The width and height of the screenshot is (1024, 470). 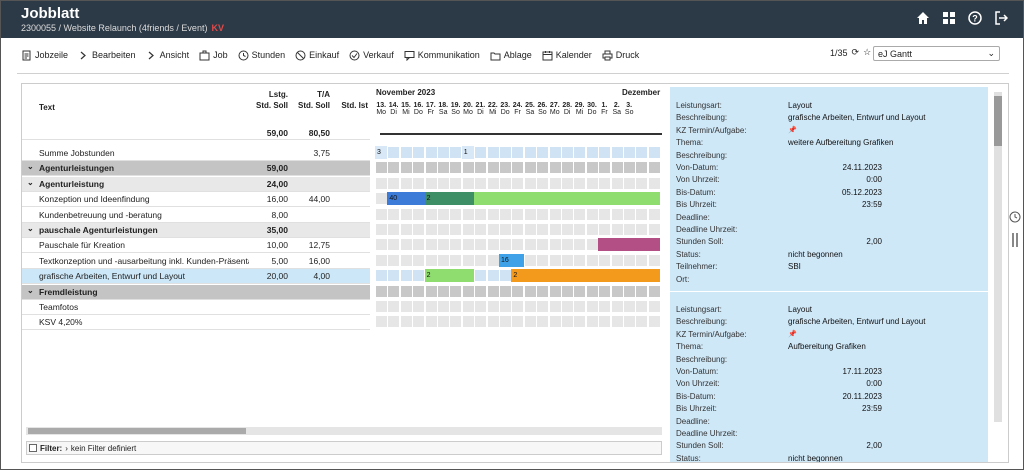 What do you see at coordinates (567, 55) in the screenshot?
I see `toolbar-item-kalender: Kalender` at bounding box center [567, 55].